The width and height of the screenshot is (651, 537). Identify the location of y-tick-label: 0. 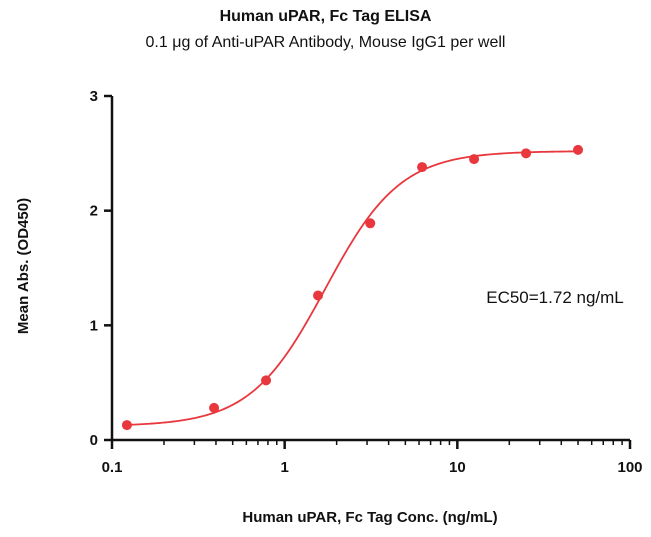
(94, 440).